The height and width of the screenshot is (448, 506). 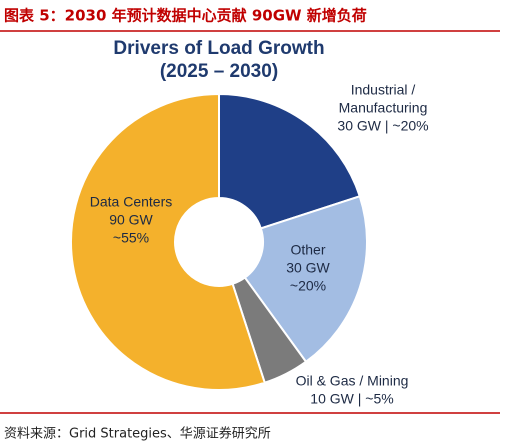 I want to click on slice-label: Oil & Gas / Mining, so click(x=352, y=381).